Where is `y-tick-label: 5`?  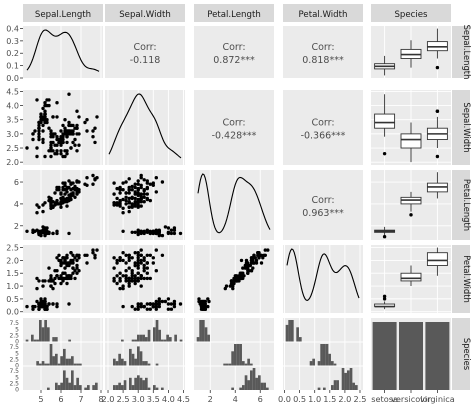
y-tick-label: 5 is located at coordinates (17, 377).